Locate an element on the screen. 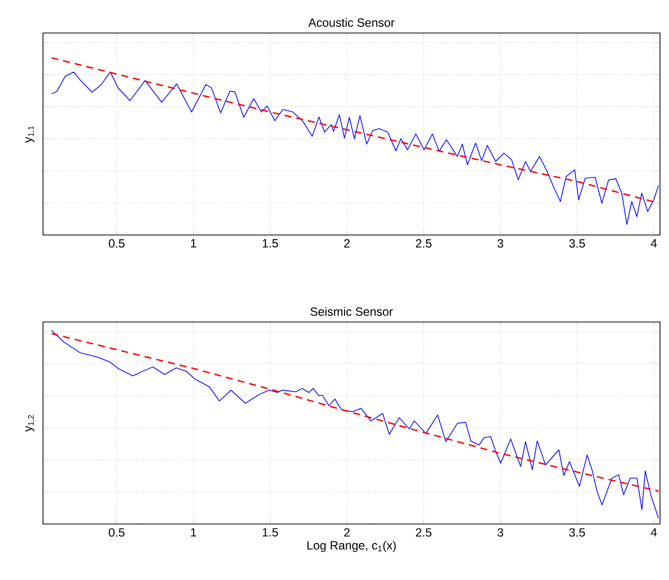 Image resolution: width=669 pixels, height=580 pixels. chart-title: Seismic Sensor is located at coordinates (351, 311).